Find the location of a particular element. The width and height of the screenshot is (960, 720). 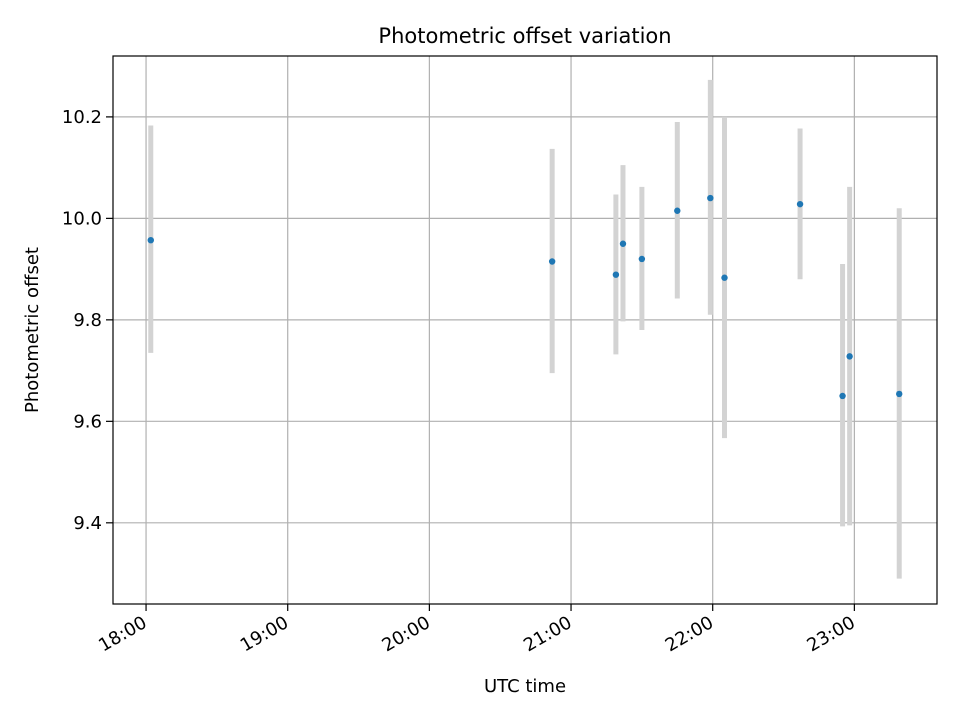

x-axis-label: UTC time is located at coordinates (525, 686).